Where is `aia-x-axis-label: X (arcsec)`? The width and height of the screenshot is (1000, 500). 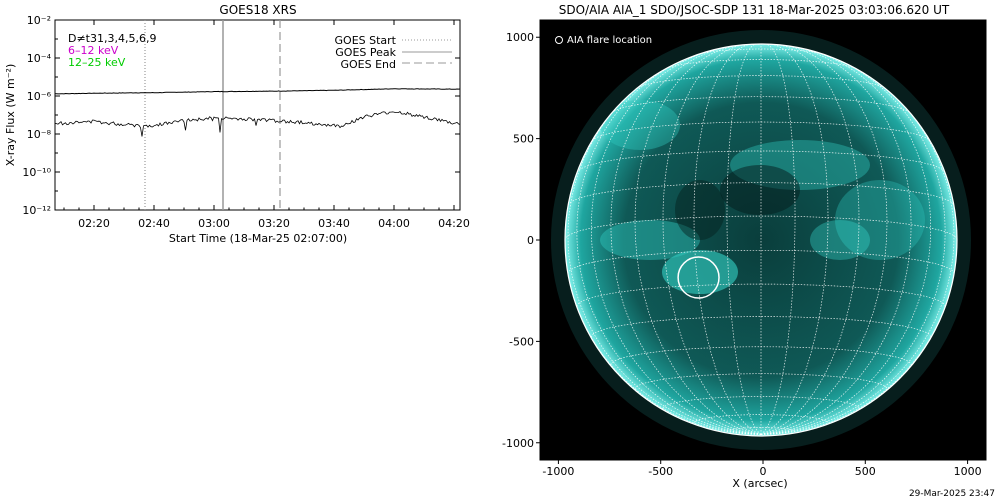 aia-x-axis-label: X (arcsec) is located at coordinates (759, 483).